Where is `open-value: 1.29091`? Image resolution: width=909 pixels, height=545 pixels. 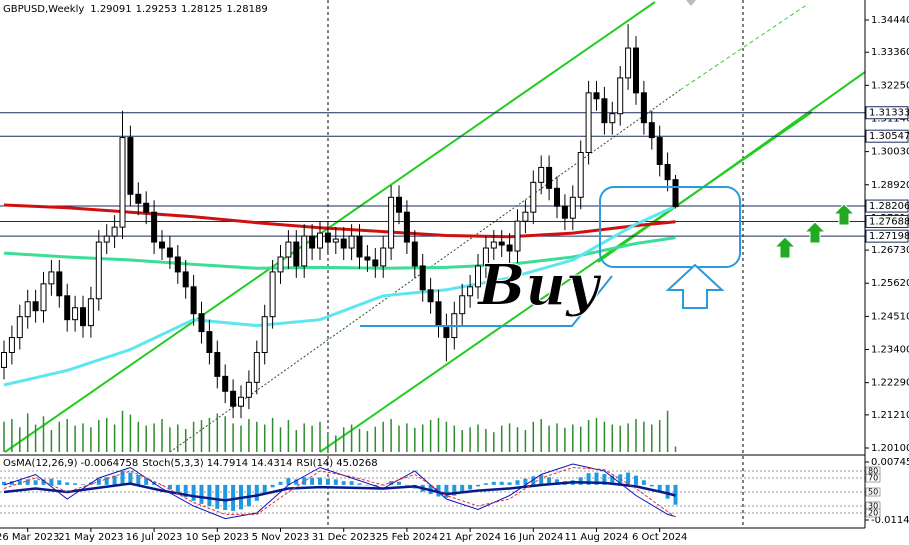 open-value: 1.29091 is located at coordinates (110, 9).